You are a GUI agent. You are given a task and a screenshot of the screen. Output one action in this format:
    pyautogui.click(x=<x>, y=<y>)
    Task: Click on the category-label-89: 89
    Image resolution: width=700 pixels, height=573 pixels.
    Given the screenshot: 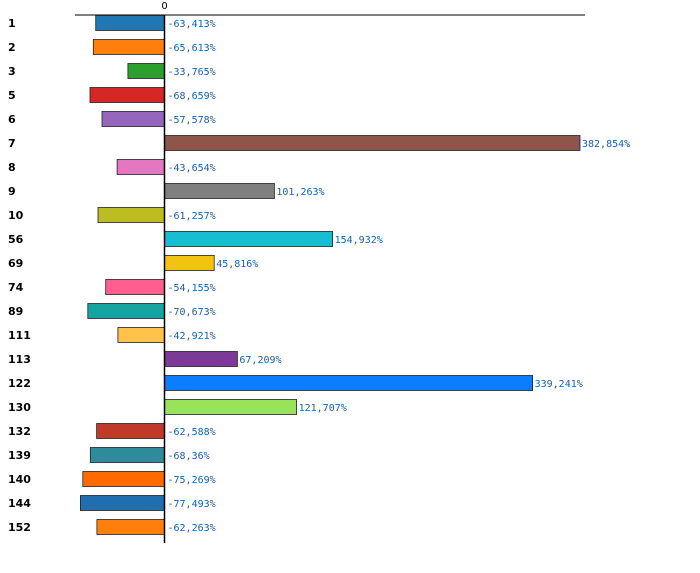 What is the action you would take?
    pyautogui.click(x=15, y=311)
    